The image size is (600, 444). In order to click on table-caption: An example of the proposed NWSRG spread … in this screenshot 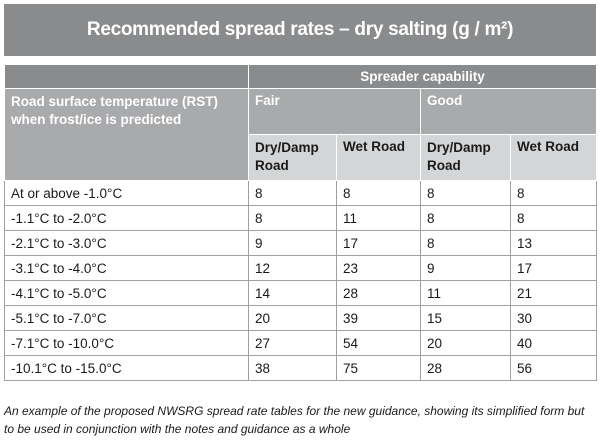, I will do `click(294, 420)`.